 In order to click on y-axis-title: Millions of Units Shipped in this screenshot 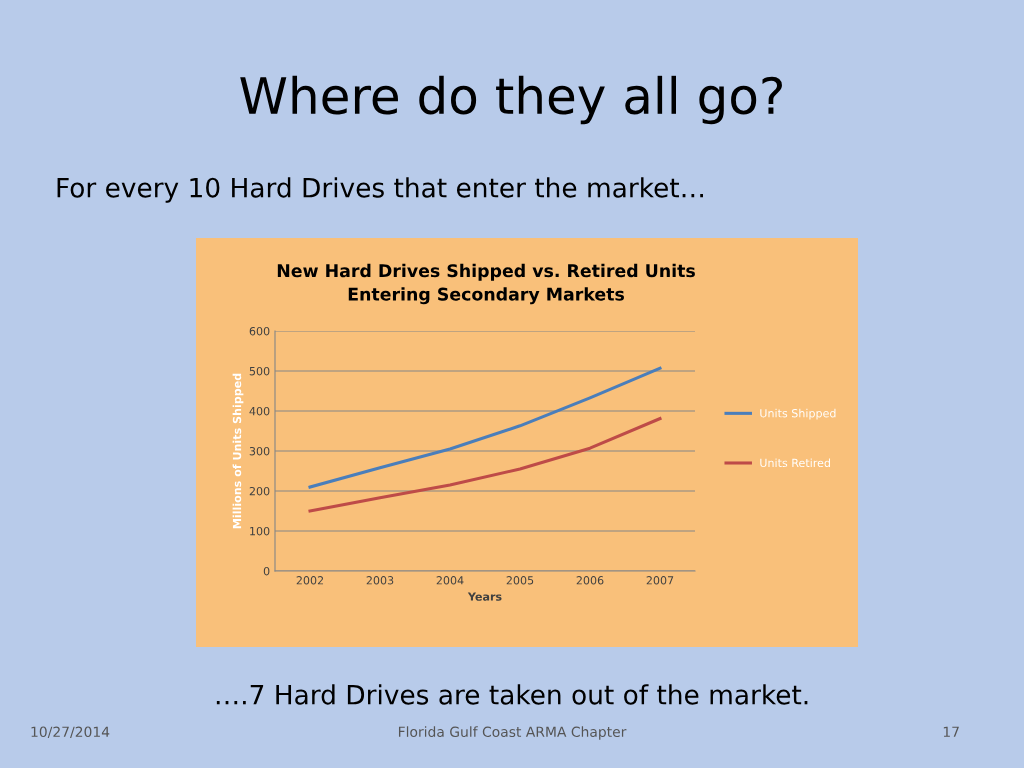, I will do `click(238, 451)`.